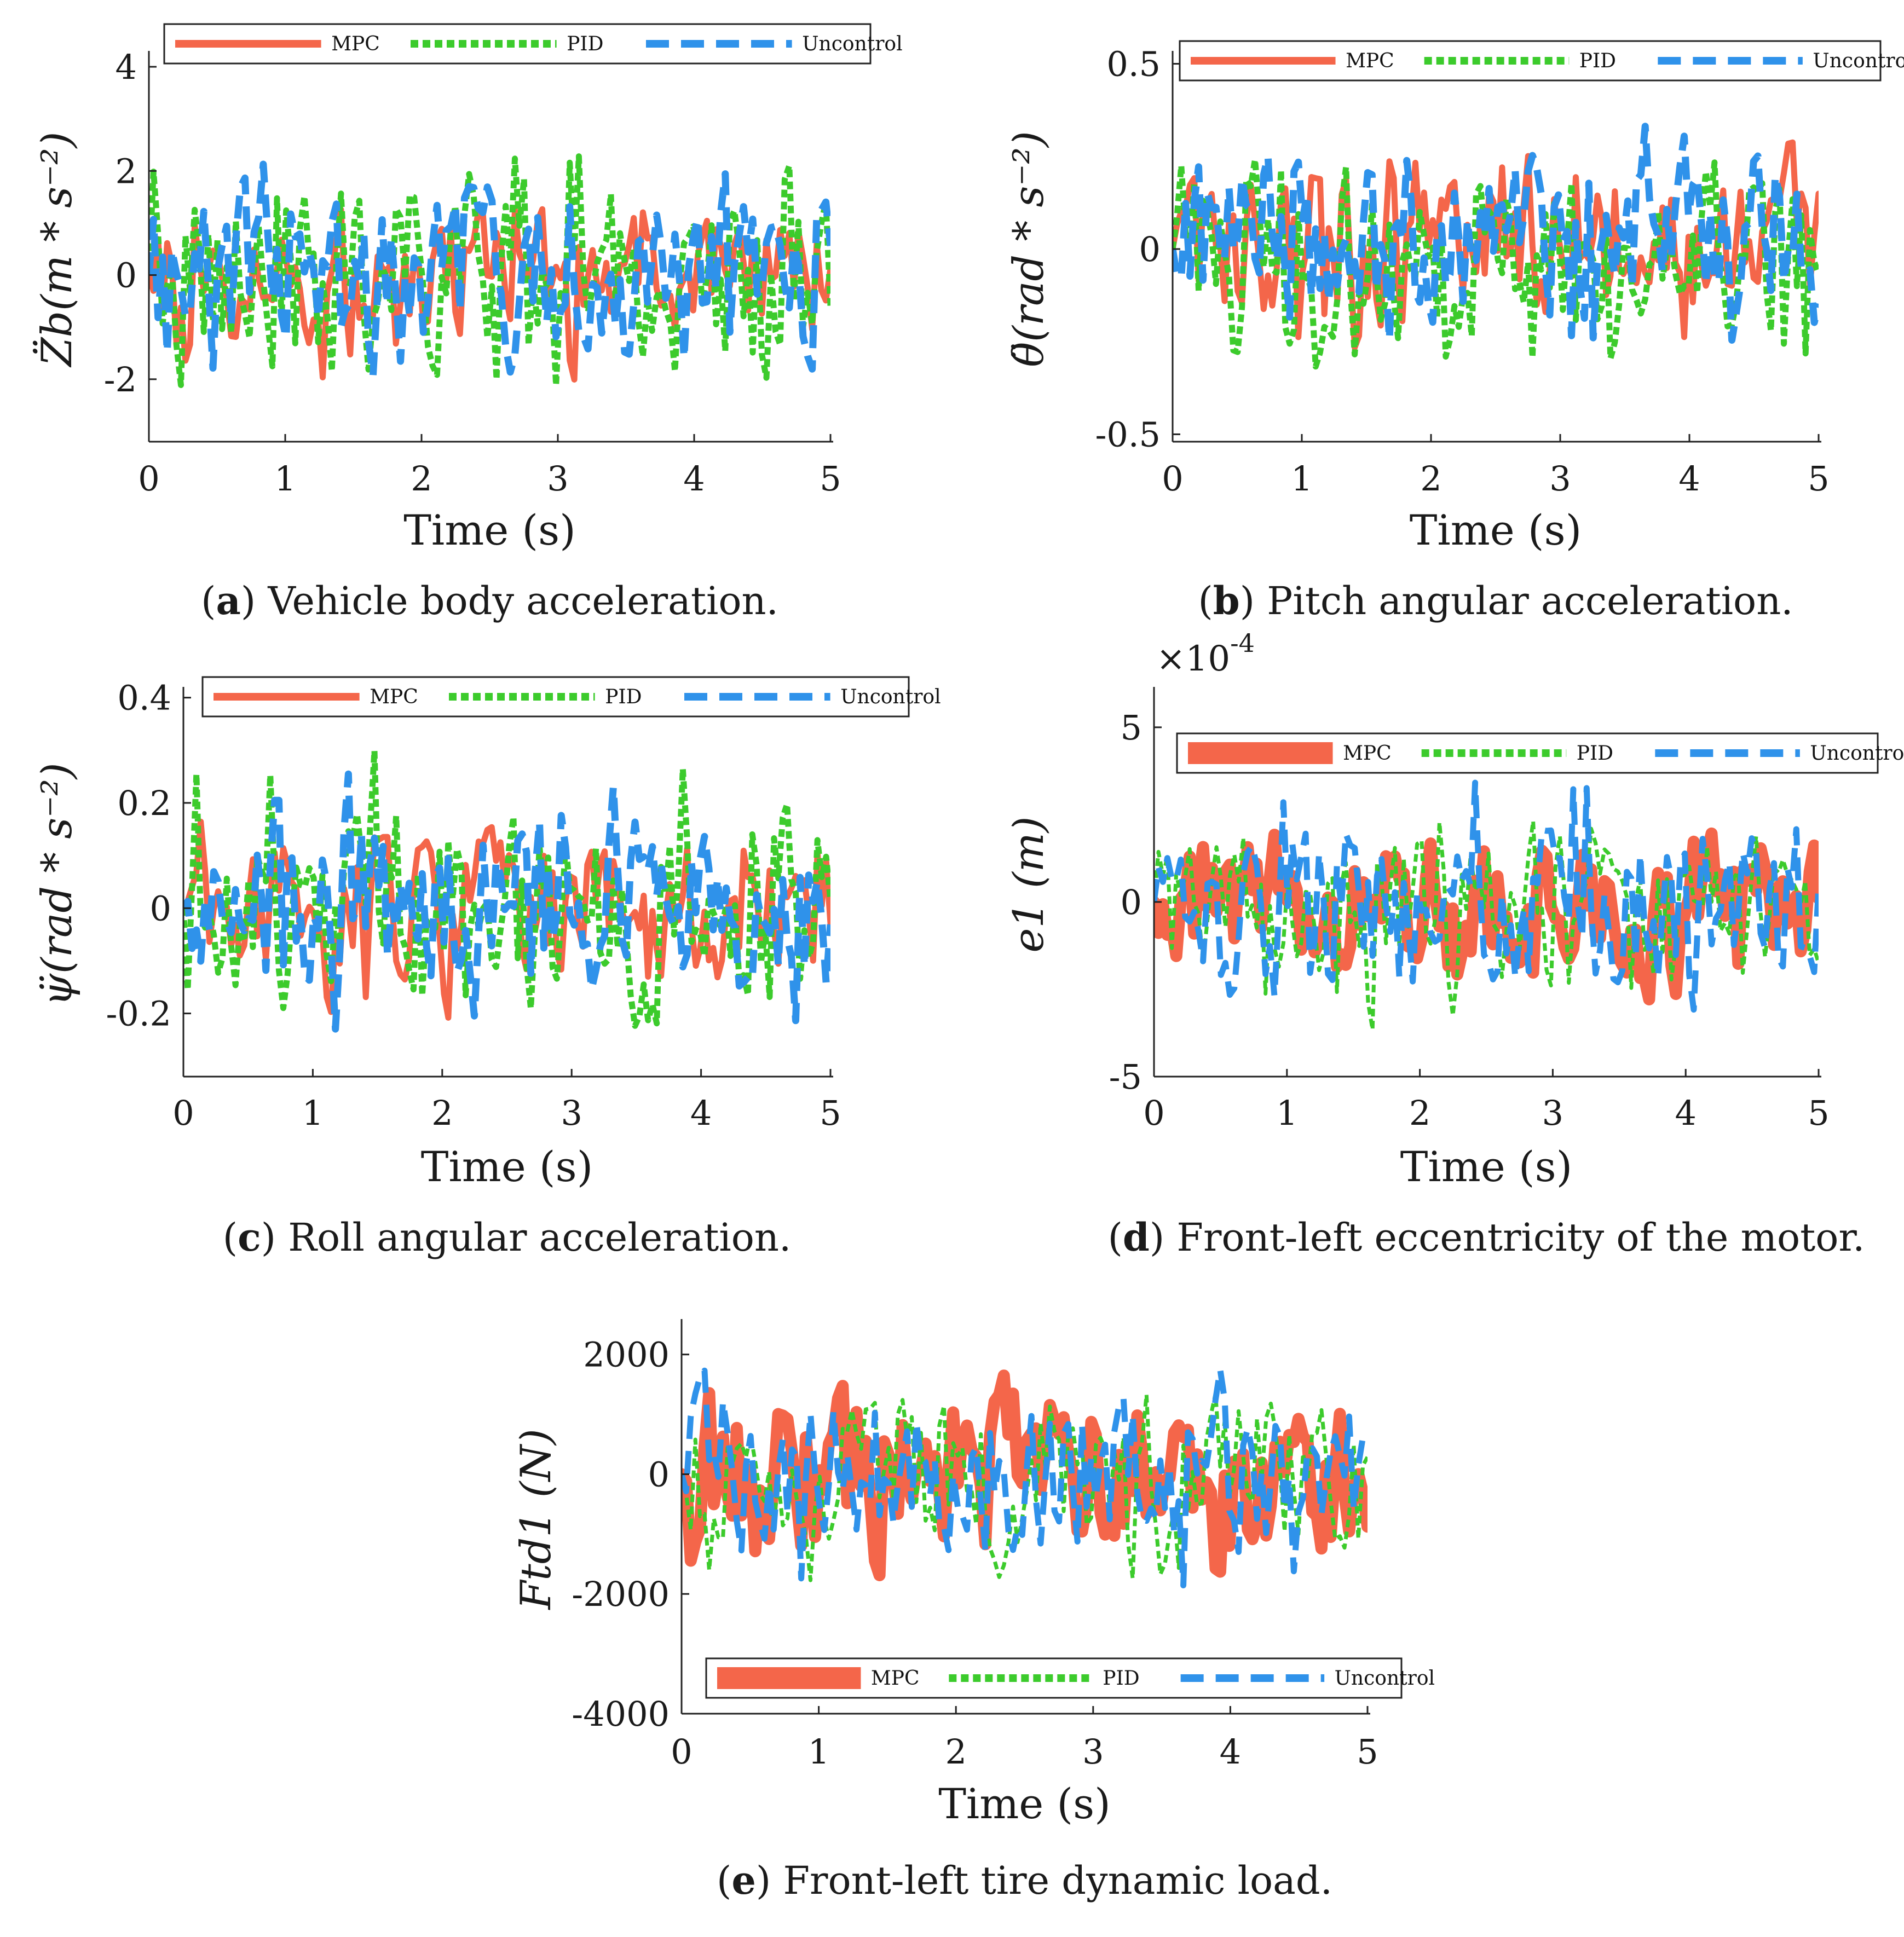 The width and height of the screenshot is (1904, 1937). What do you see at coordinates (1370, 61) in the screenshot?
I see `legend-label-mpc-b: MPC` at bounding box center [1370, 61].